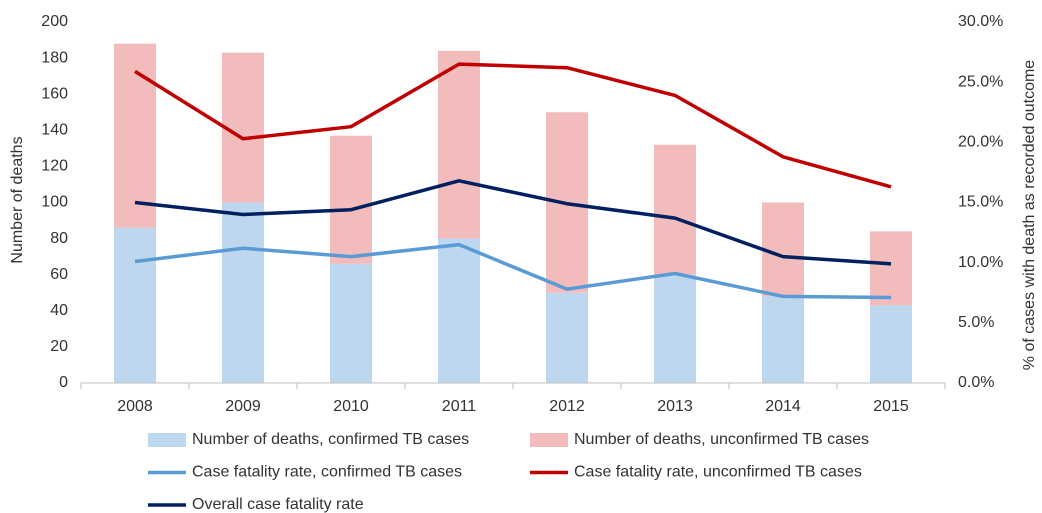  What do you see at coordinates (891, 406) in the screenshot?
I see `x-tick-label: 2015` at bounding box center [891, 406].